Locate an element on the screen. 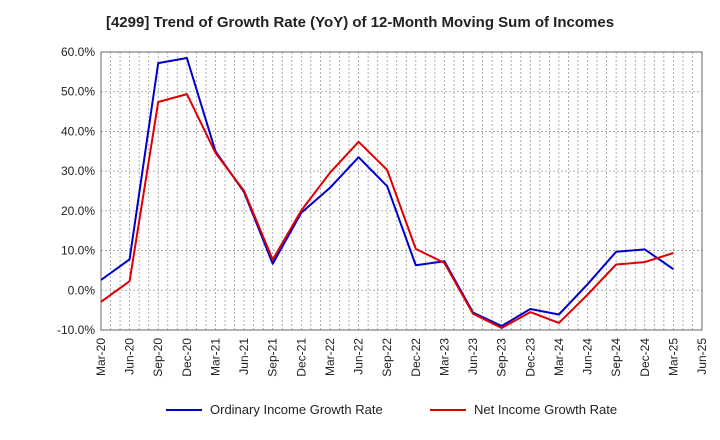  y-tick-label: 40.0% is located at coordinates (78, 131).